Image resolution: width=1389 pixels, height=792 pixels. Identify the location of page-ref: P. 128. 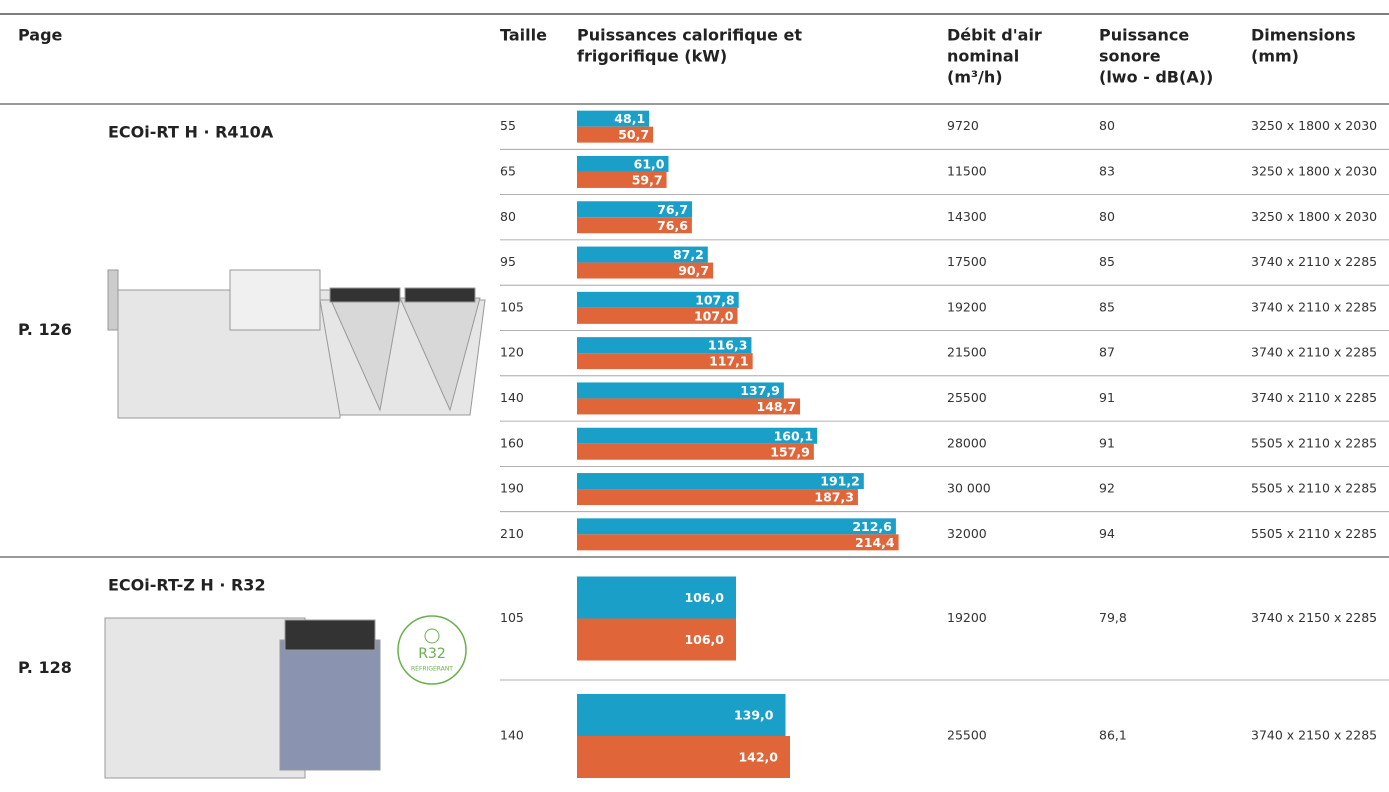
(45, 667).